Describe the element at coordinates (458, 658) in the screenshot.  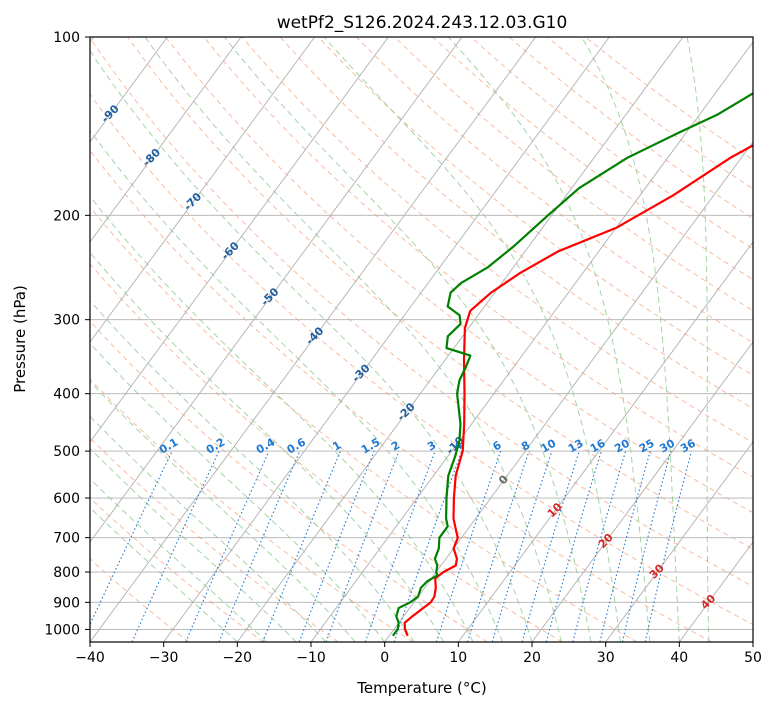
I see `x-tick-label: 10` at that location.